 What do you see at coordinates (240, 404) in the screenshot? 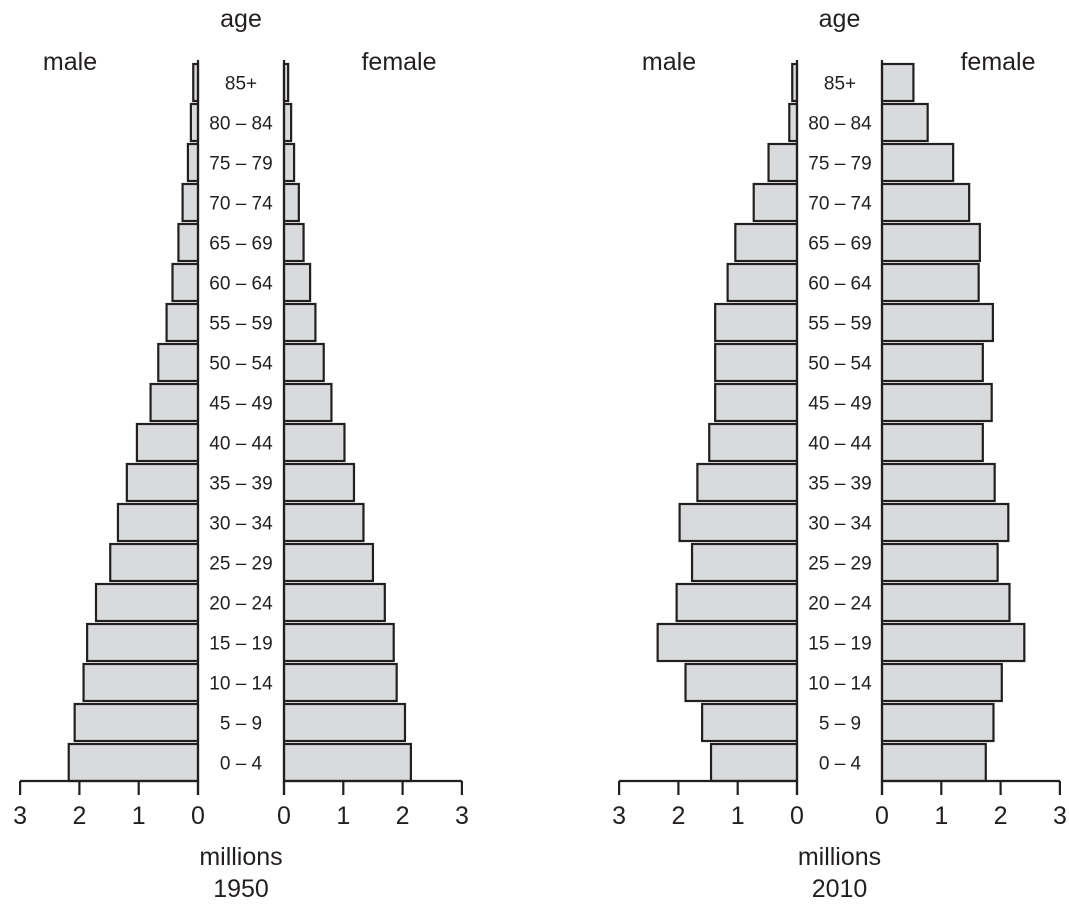
I see `age-label: 45 – 49` at bounding box center [240, 404].